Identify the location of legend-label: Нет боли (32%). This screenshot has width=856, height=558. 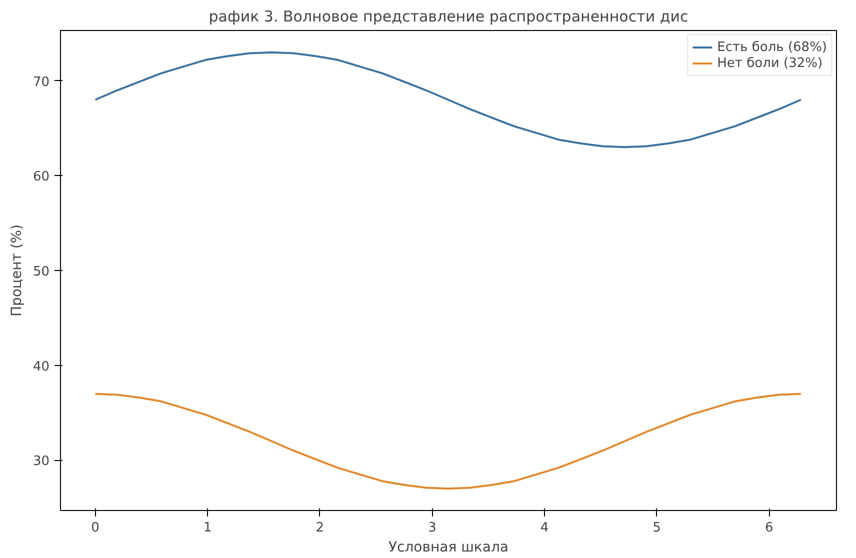
(770, 63).